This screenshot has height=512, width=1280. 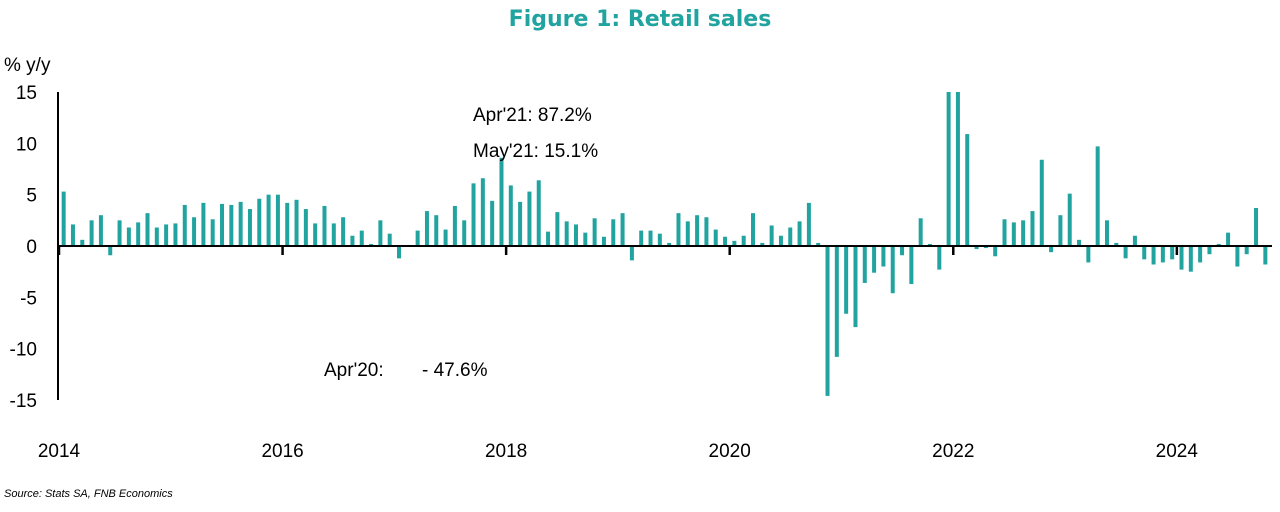 What do you see at coordinates (953, 451) in the screenshot?
I see `x-tick-label: 2022` at bounding box center [953, 451].